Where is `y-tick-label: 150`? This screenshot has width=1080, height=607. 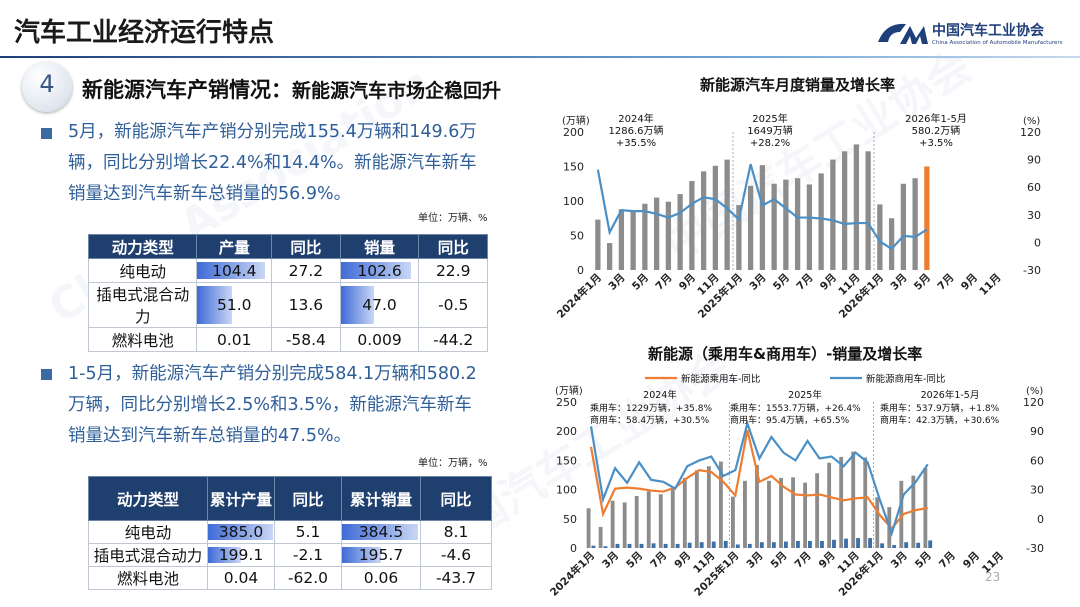 y-tick-label: 150 is located at coordinates (566, 460).